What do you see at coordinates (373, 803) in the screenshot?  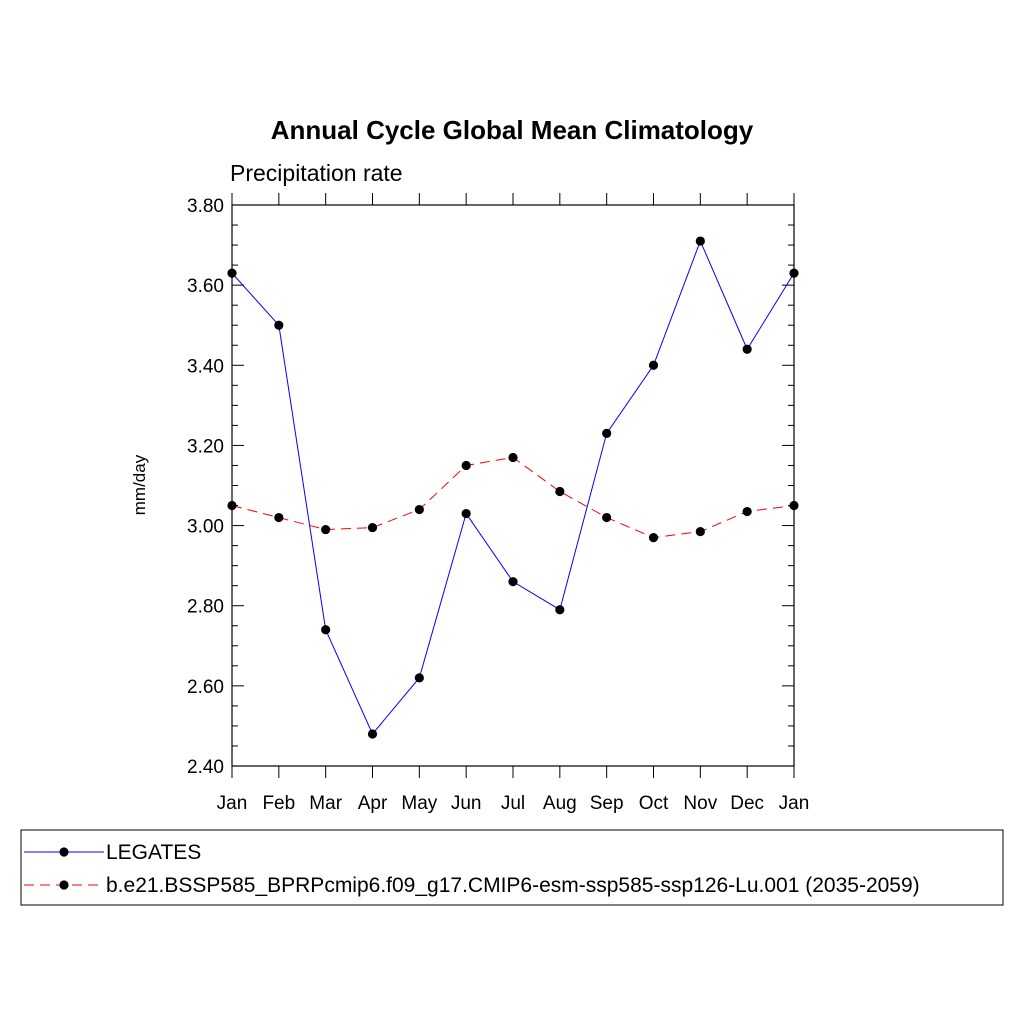 I see `x-tick-label: Apr` at bounding box center [373, 803].